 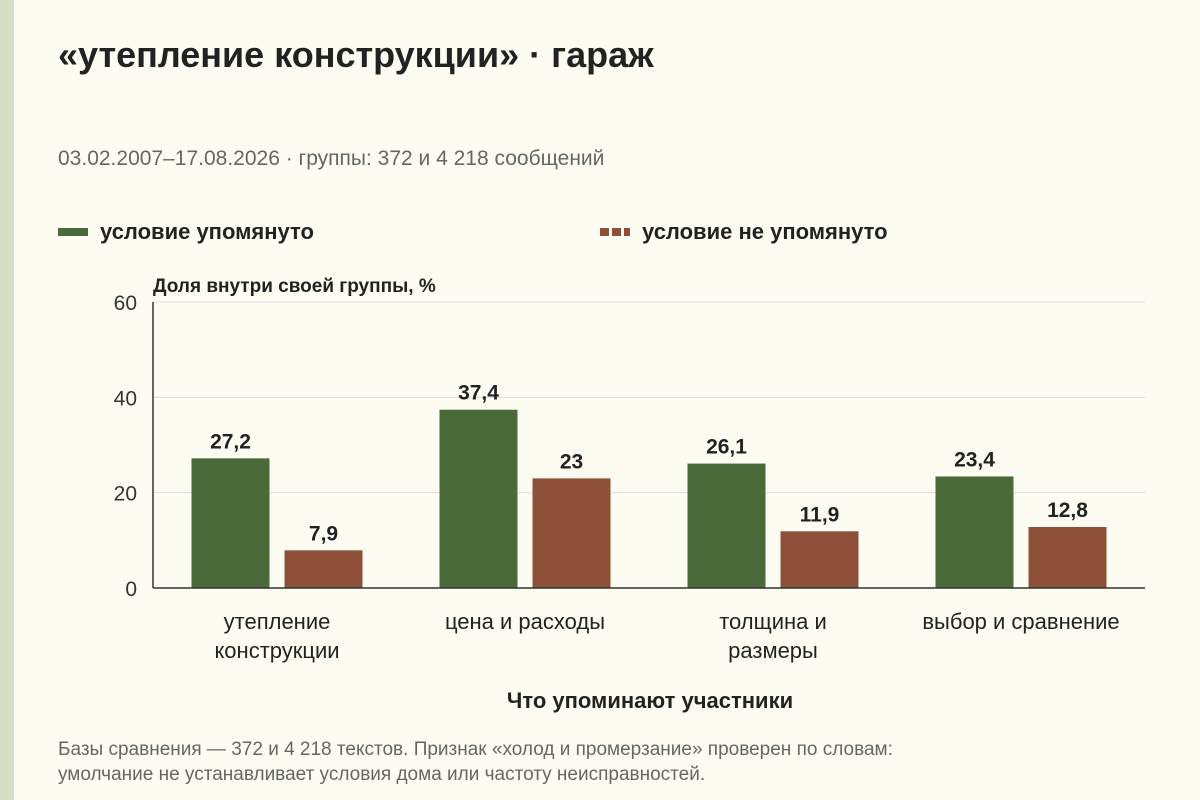 What do you see at coordinates (649, 464) in the screenshot?
I see `labels-layer: 27,2 7,9 37,4 23 26,1 11,9 23,4 12,8` at bounding box center [649, 464].